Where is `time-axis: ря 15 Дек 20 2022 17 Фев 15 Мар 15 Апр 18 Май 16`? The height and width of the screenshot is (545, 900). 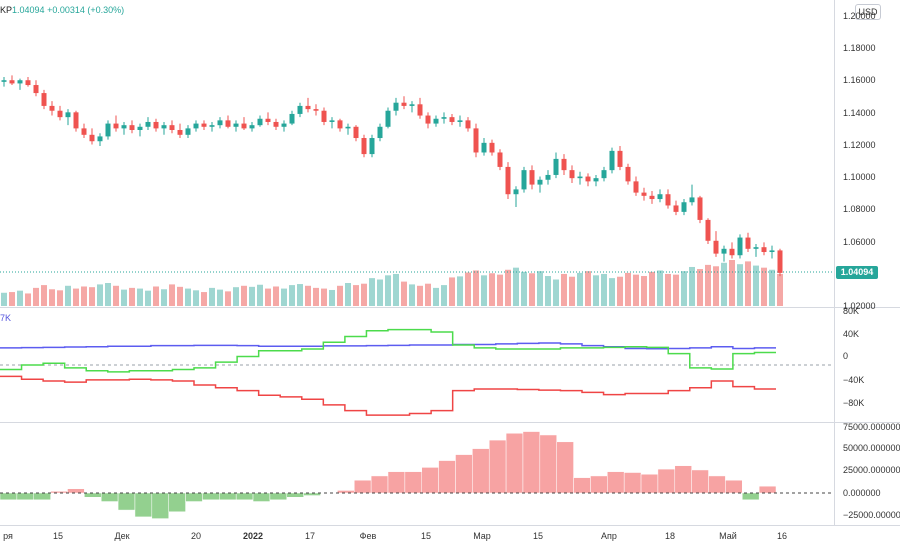 time-axis: ря 15 Дек 20 2022 17 Фев 15 Мар 15 Апр 18 Май 16 is located at coordinates (417, 535).